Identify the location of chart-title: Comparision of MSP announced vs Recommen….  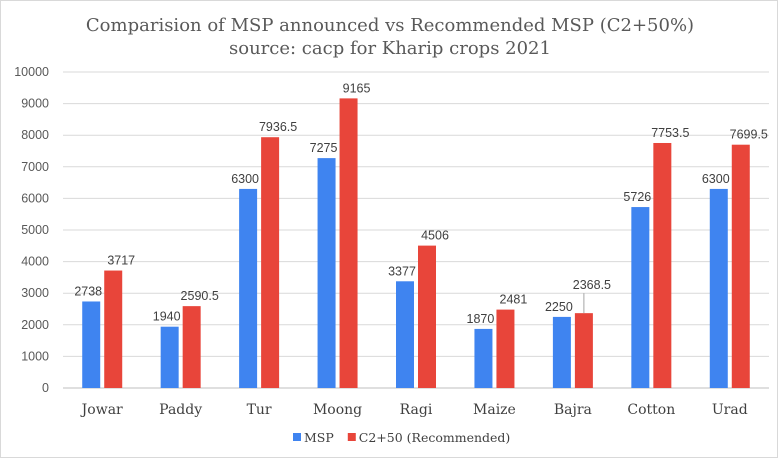
(390, 25).